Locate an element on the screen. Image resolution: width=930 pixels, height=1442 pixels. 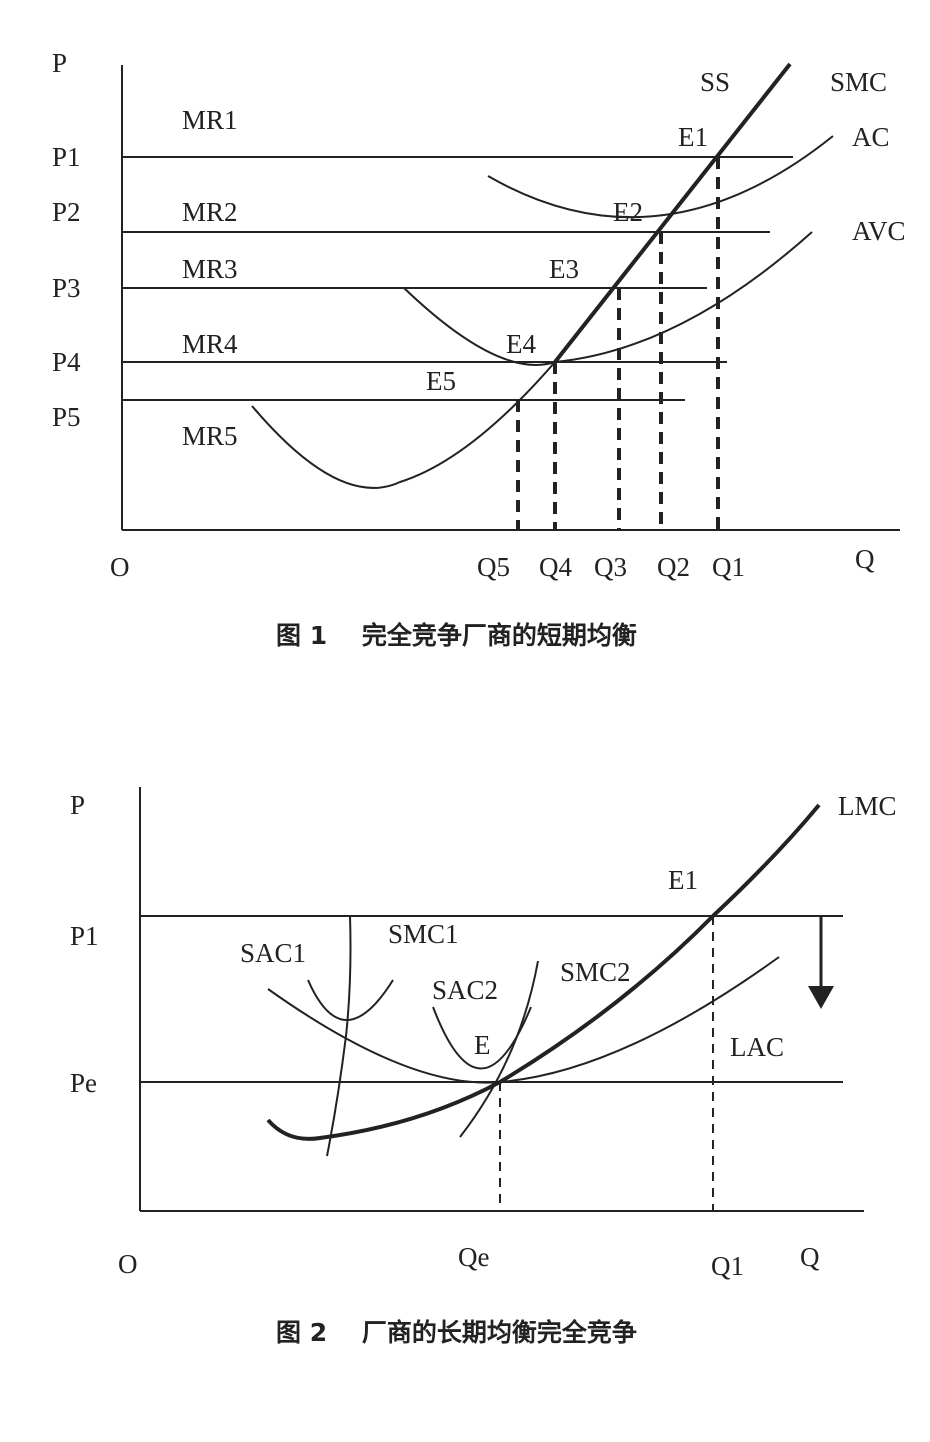
fig2-smc1-curve is located at coordinates (339, 1036).